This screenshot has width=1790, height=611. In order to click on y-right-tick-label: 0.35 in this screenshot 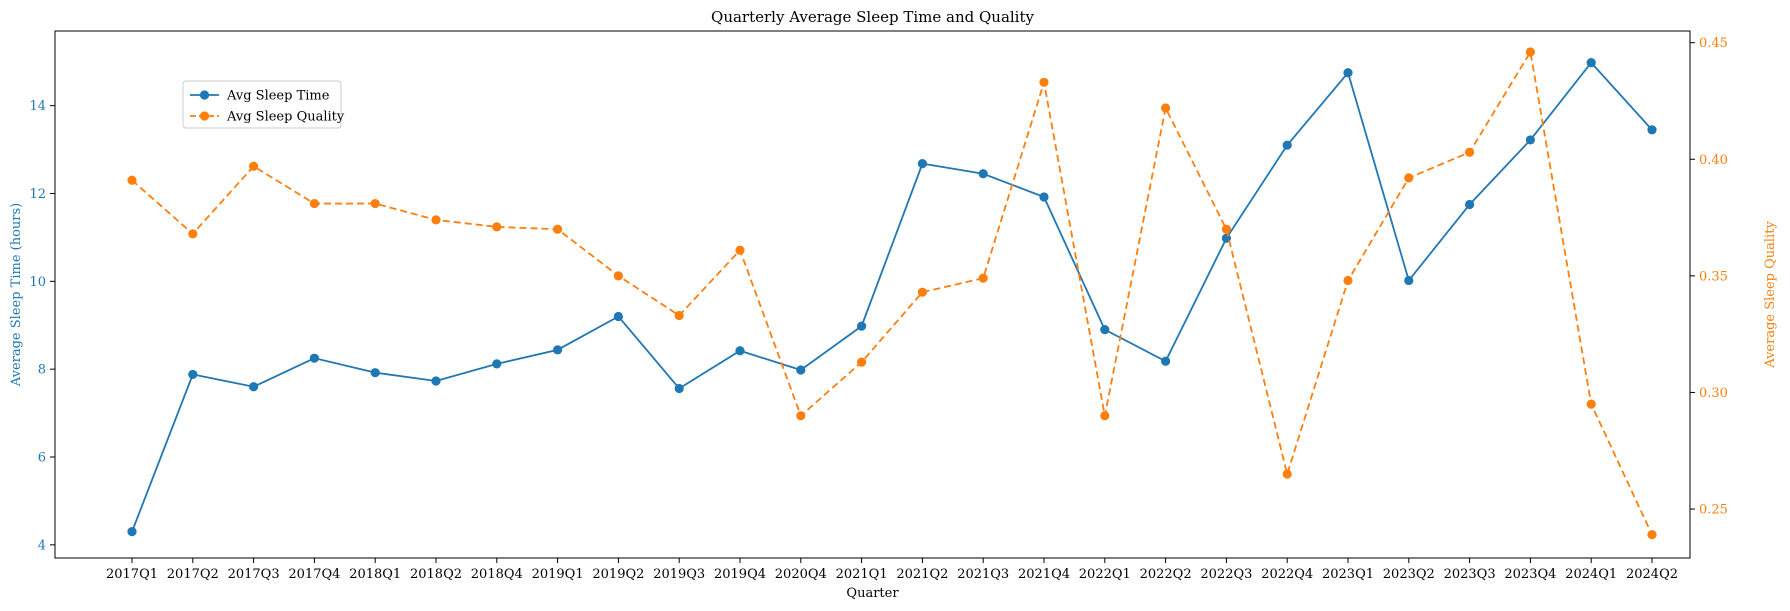, I will do `click(1713, 276)`.